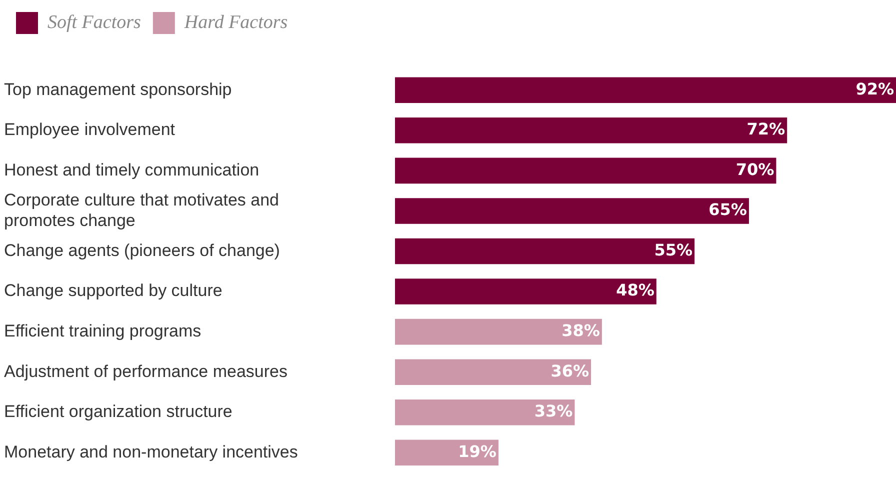 The image size is (896, 483). I want to click on data-label: 92%, so click(875, 88).